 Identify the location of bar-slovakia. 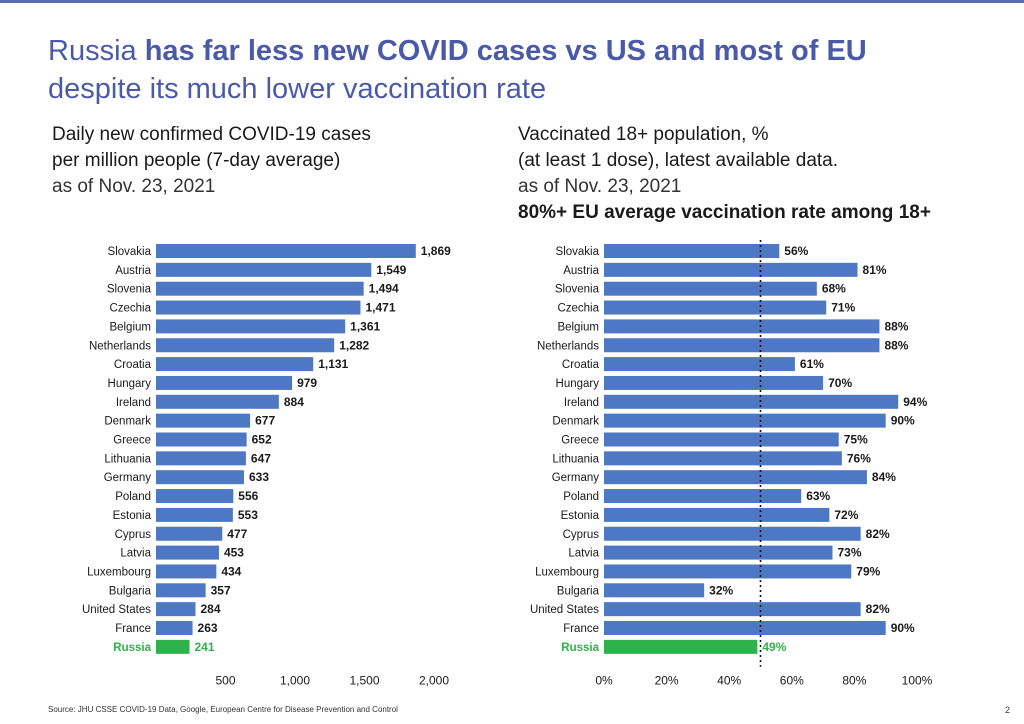
(286, 251).